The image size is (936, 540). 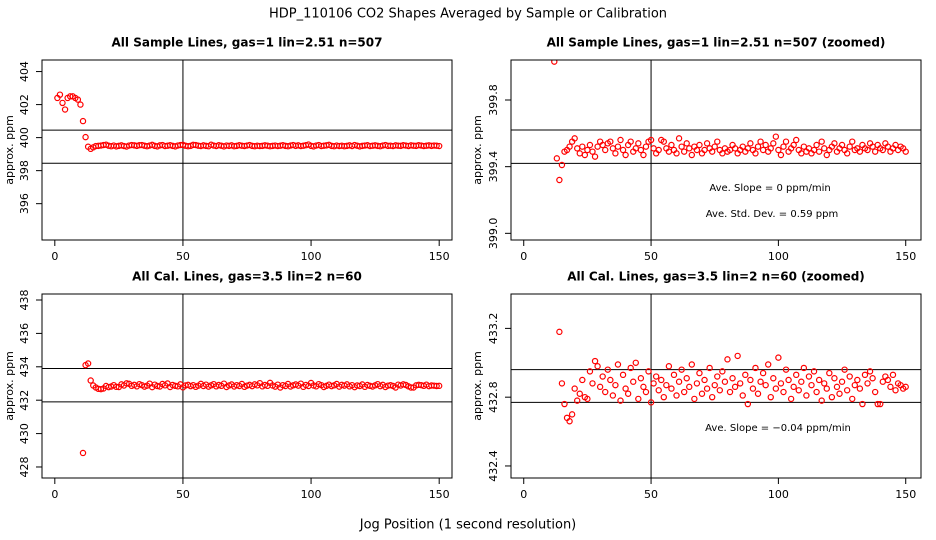 What do you see at coordinates (493, 397) in the screenshot?
I see `y-tick-label: 432.8` at bounding box center [493, 397].